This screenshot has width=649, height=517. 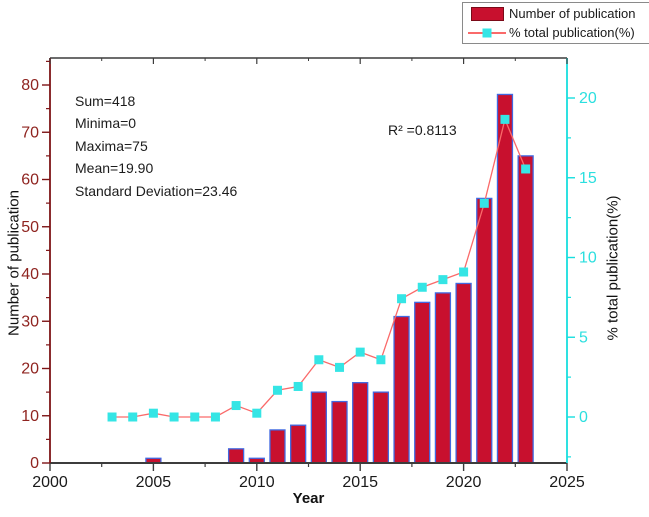 What do you see at coordinates (567, 482) in the screenshot?
I see `x-tick-label-2025: 2025` at bounding box center [567, 482].